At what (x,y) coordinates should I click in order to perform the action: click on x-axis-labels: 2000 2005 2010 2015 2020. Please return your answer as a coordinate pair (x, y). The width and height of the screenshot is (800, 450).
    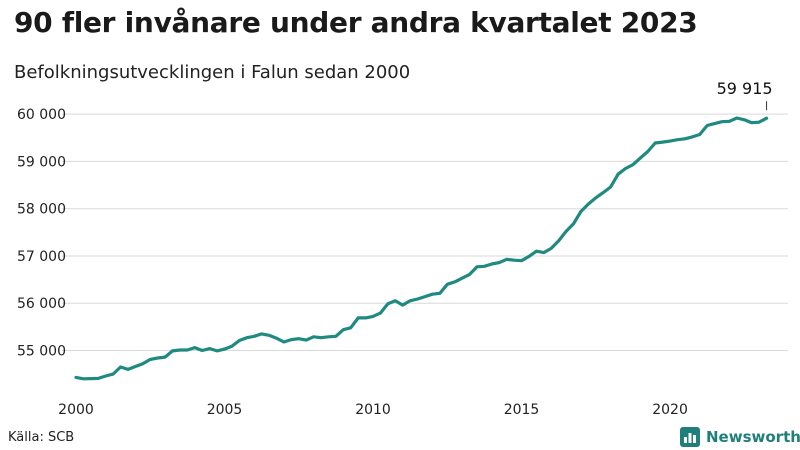
    Looking at the image, I should click on (373, 410).